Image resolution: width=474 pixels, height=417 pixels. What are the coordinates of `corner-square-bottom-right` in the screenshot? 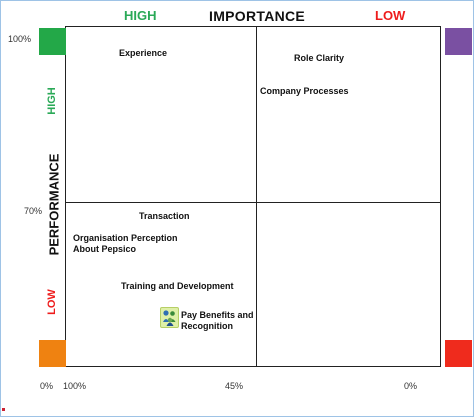 It's located at (458, 353).